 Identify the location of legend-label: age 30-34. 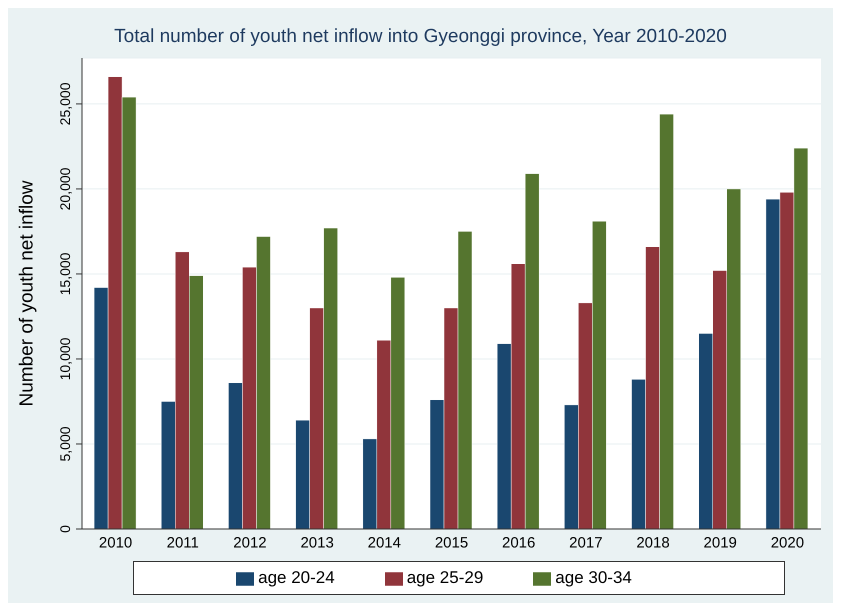
(593, 577).